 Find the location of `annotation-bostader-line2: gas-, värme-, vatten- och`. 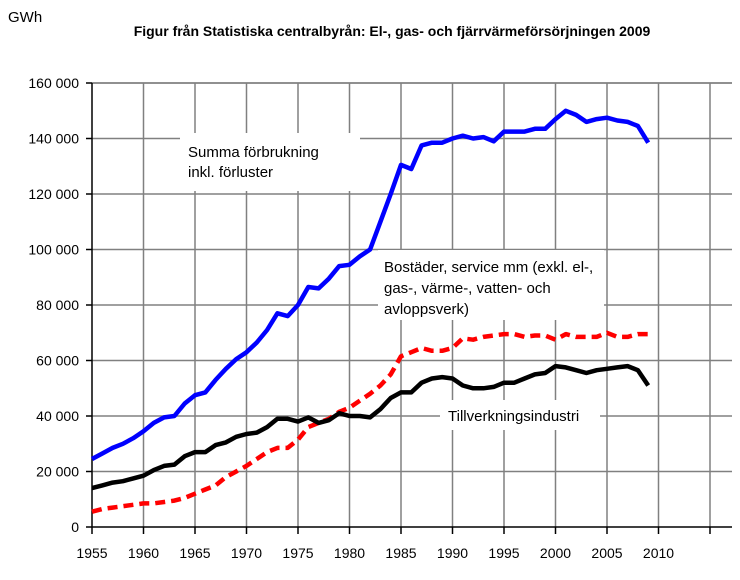

annotation-bostader-line2: gas-, värme-, vatten- och is located at coordinates (467, 288).